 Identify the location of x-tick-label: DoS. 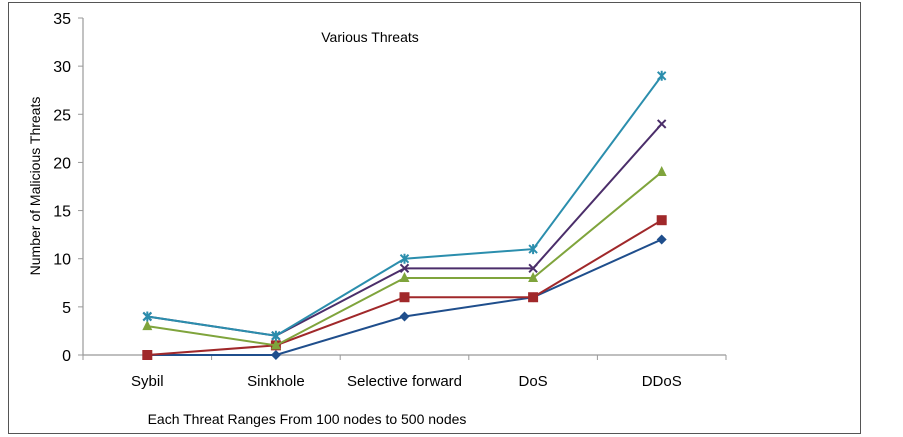
(533, 381).